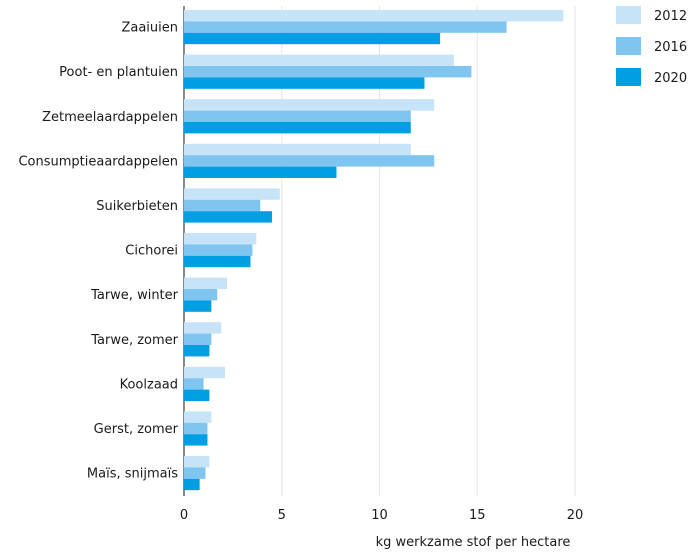  I want to click on legend-label-2012: 2012, so click(670, 16).